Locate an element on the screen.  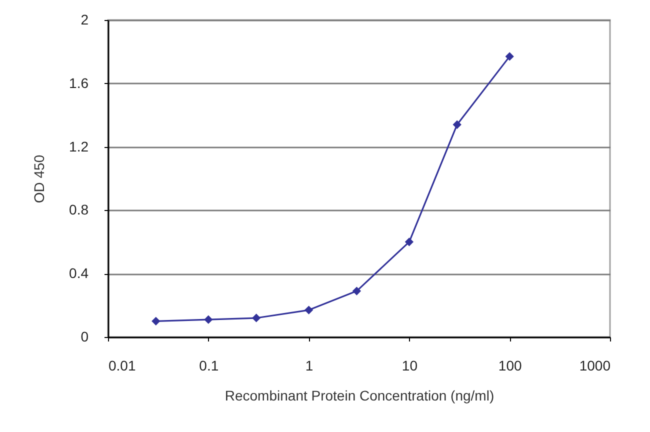
y-tick-label: 0.4 is located at coordinates (79, 273).